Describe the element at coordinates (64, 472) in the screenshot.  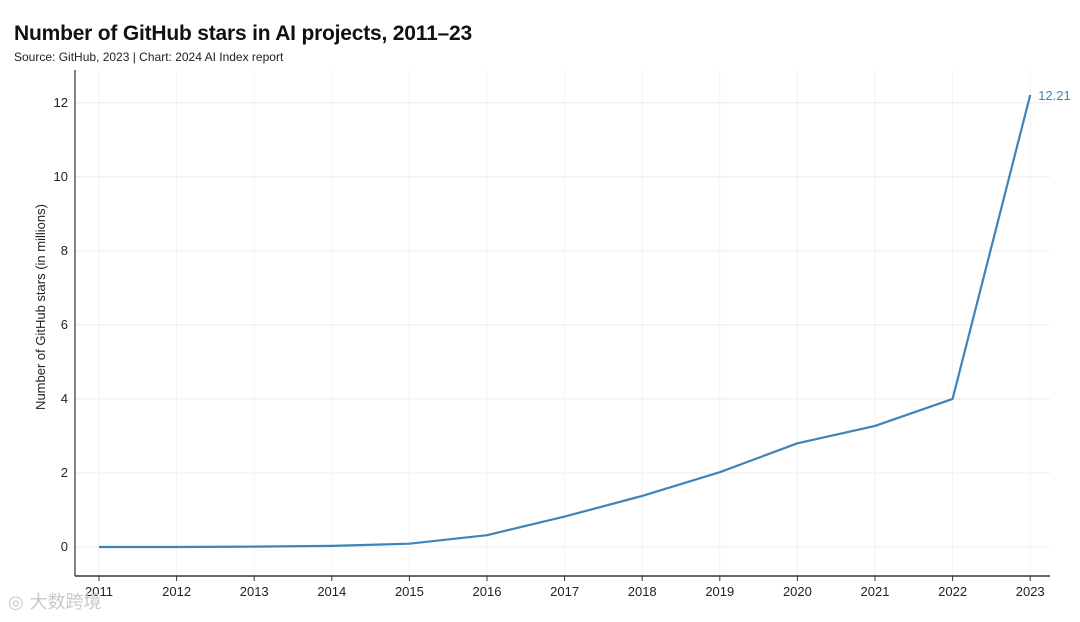
I see `y-tick-label: 2` at that location.